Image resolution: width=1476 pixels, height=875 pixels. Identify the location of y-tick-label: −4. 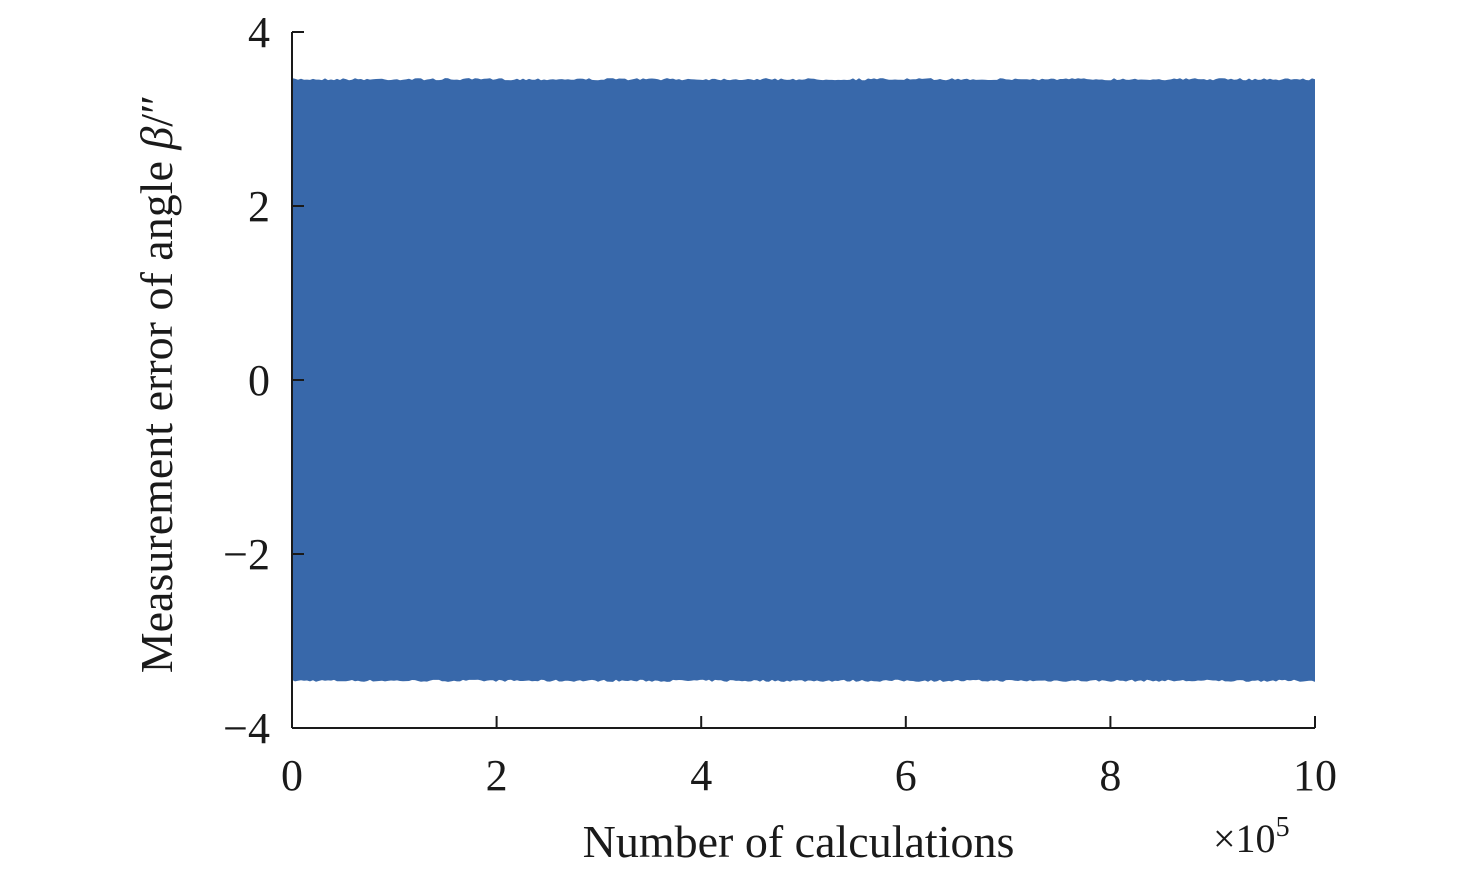
(246, 728).